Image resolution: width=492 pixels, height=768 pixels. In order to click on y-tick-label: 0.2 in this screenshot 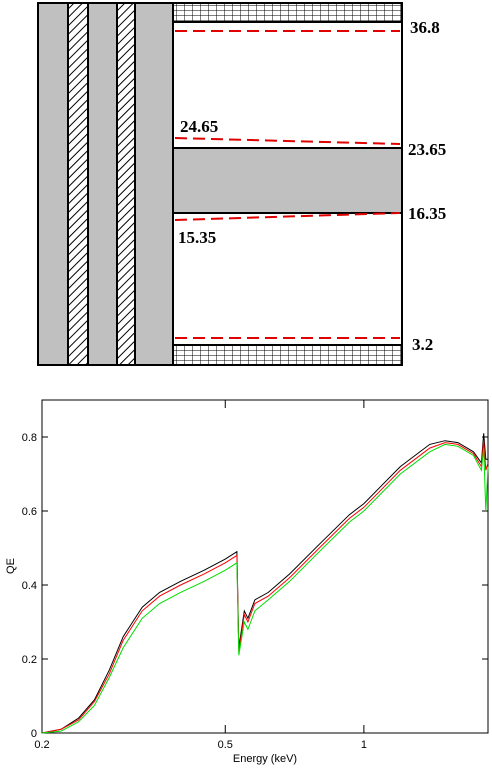, I will do `click(29, 660)`.